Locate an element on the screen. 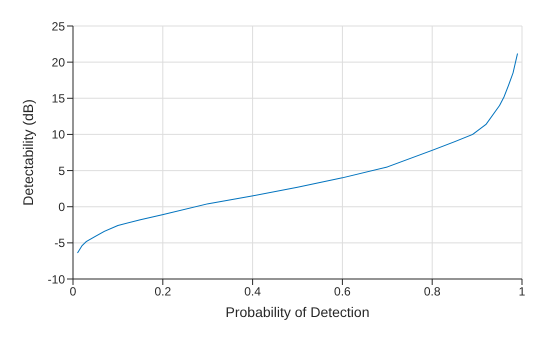  y-tick-label: 0 is located at coordinates (62, 207).